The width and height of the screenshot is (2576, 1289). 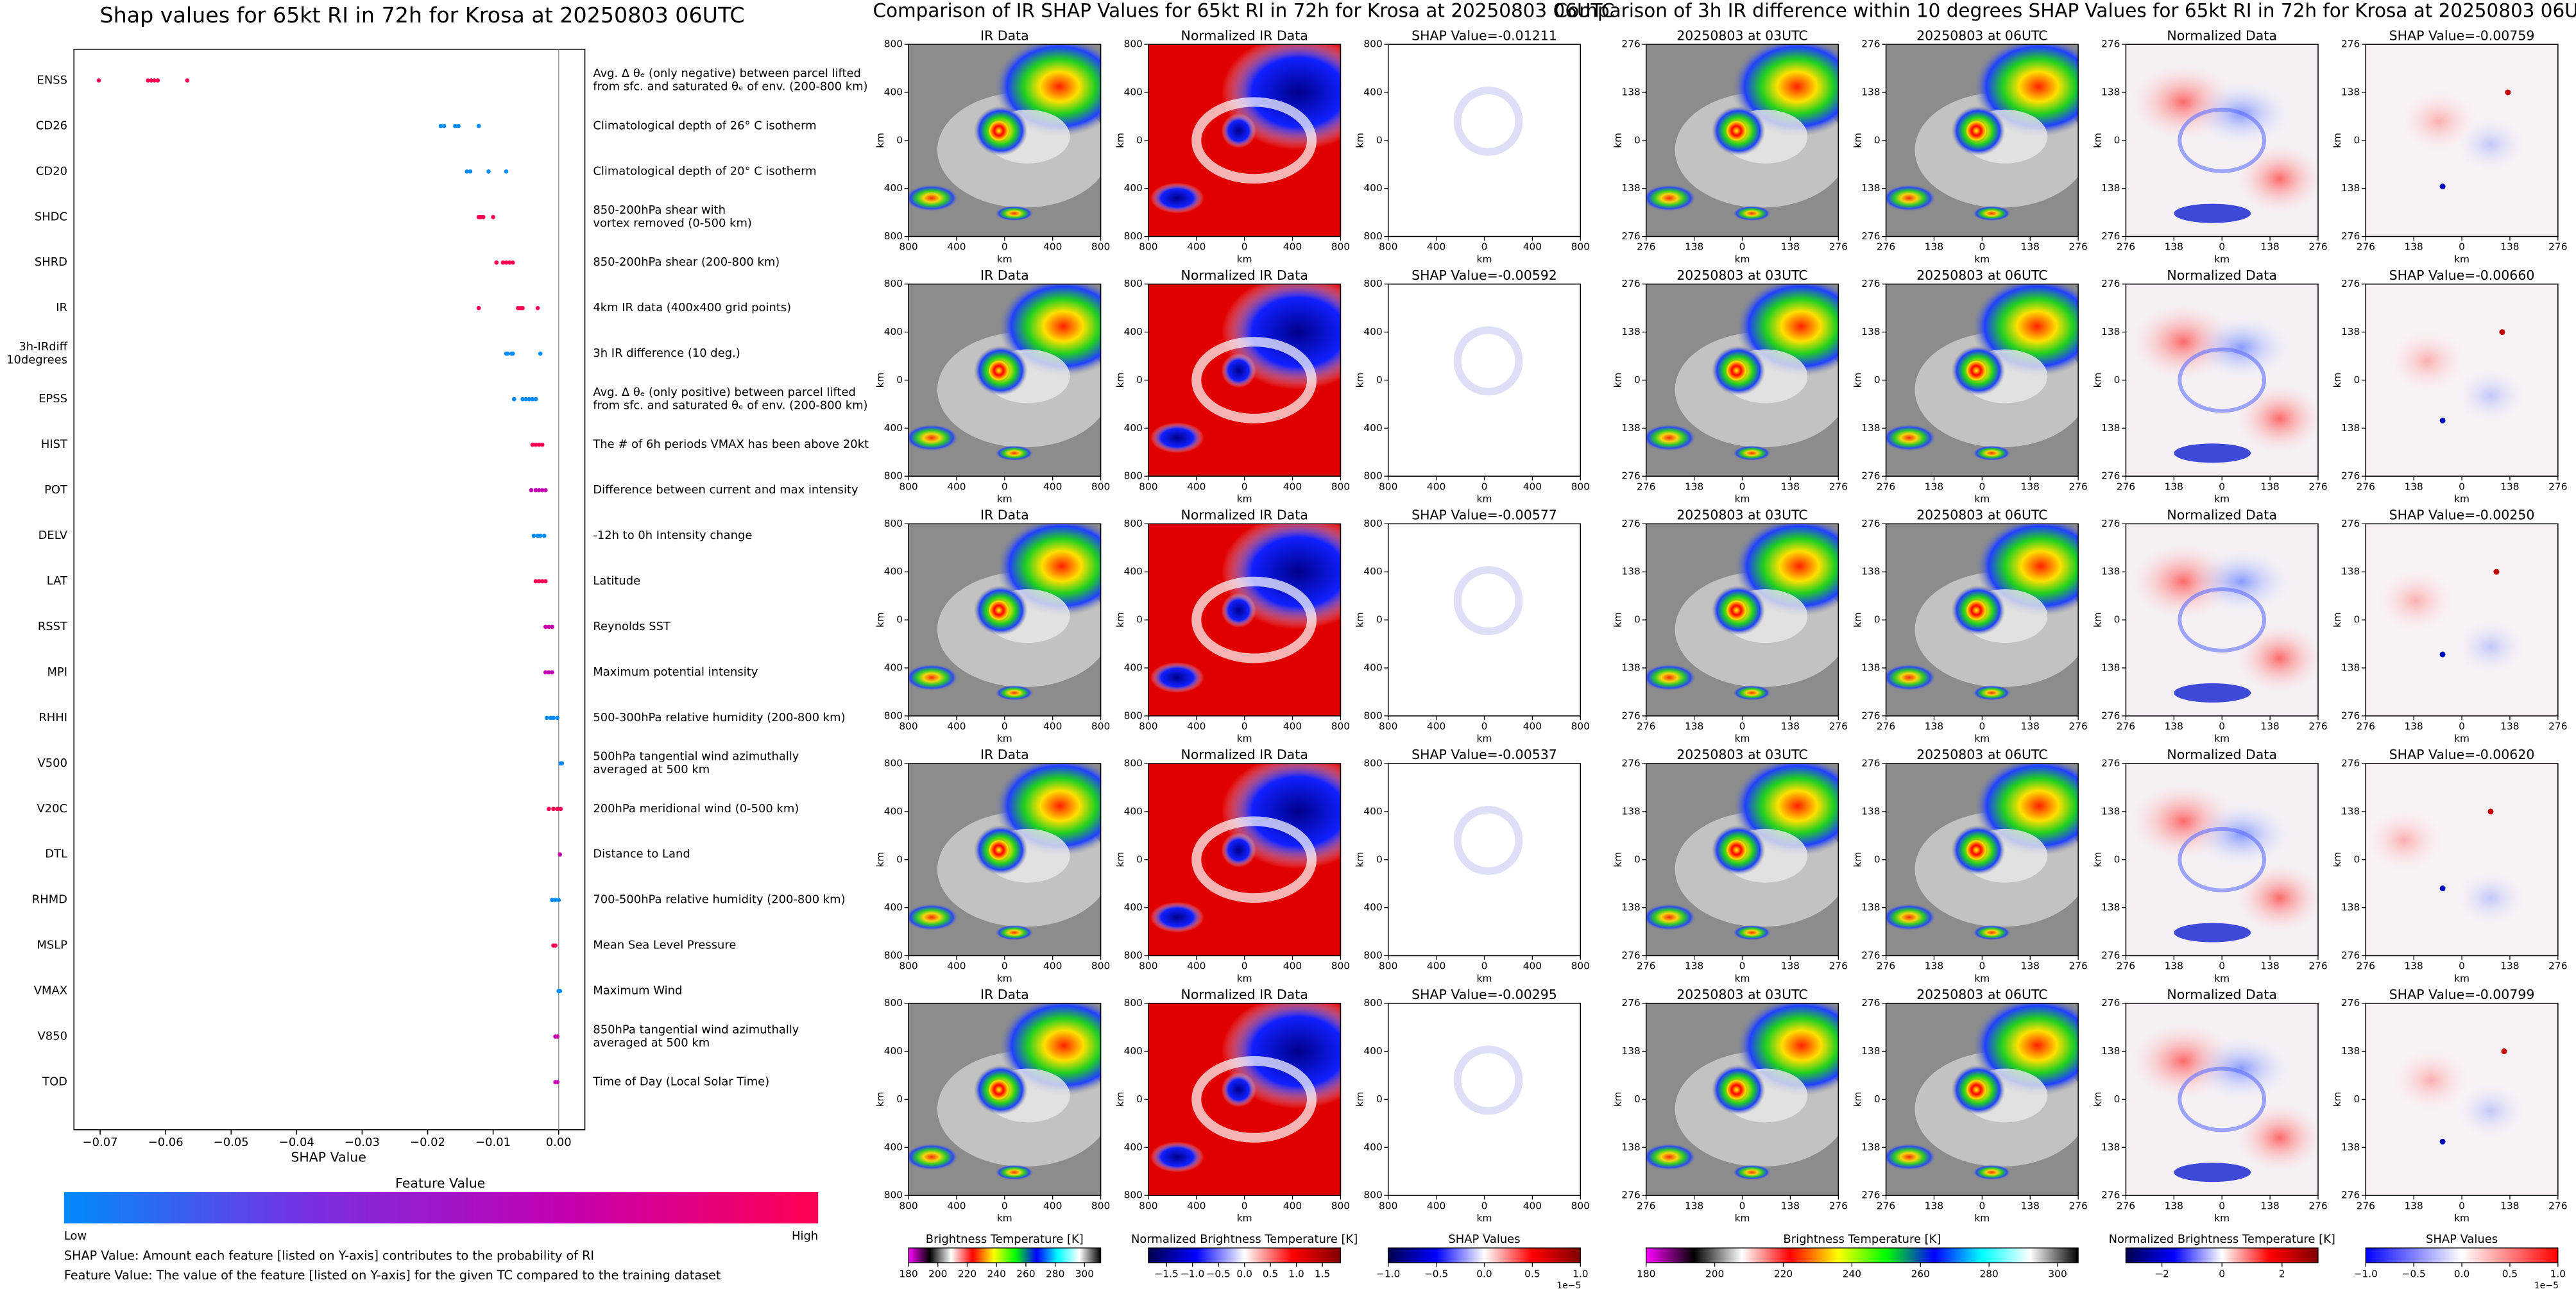 I want to click on colorbar-tick-label: 2, so click(x=2282, y=1273).